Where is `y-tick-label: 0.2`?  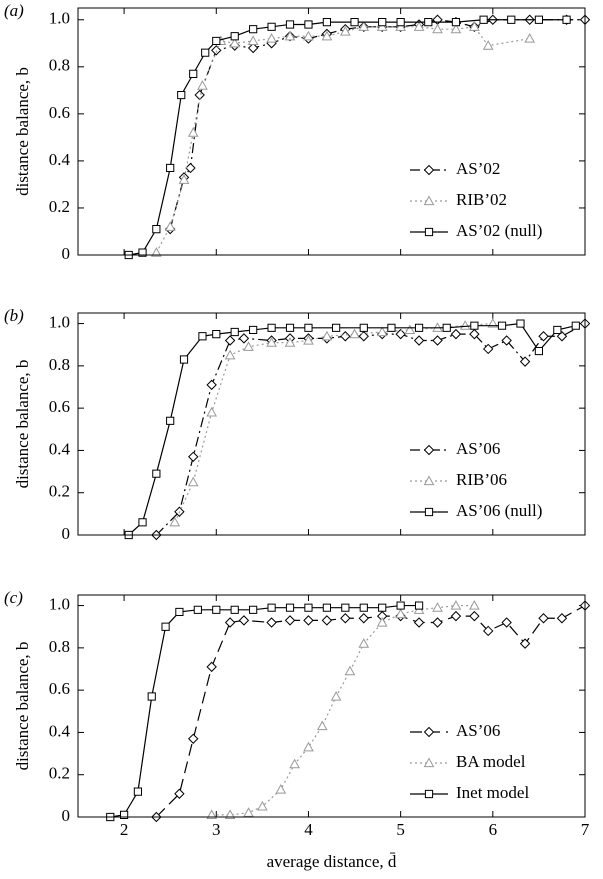
y-tick-label: 0.2 is located at coordinates (59, 491).